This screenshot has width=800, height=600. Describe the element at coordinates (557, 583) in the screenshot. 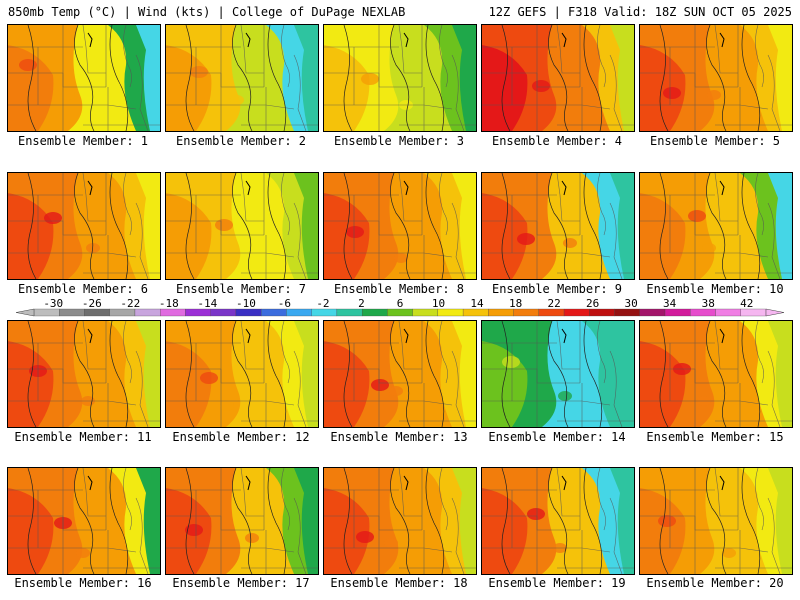

I see `ensemble-member-label: Ensemble Member: 19` at that location.